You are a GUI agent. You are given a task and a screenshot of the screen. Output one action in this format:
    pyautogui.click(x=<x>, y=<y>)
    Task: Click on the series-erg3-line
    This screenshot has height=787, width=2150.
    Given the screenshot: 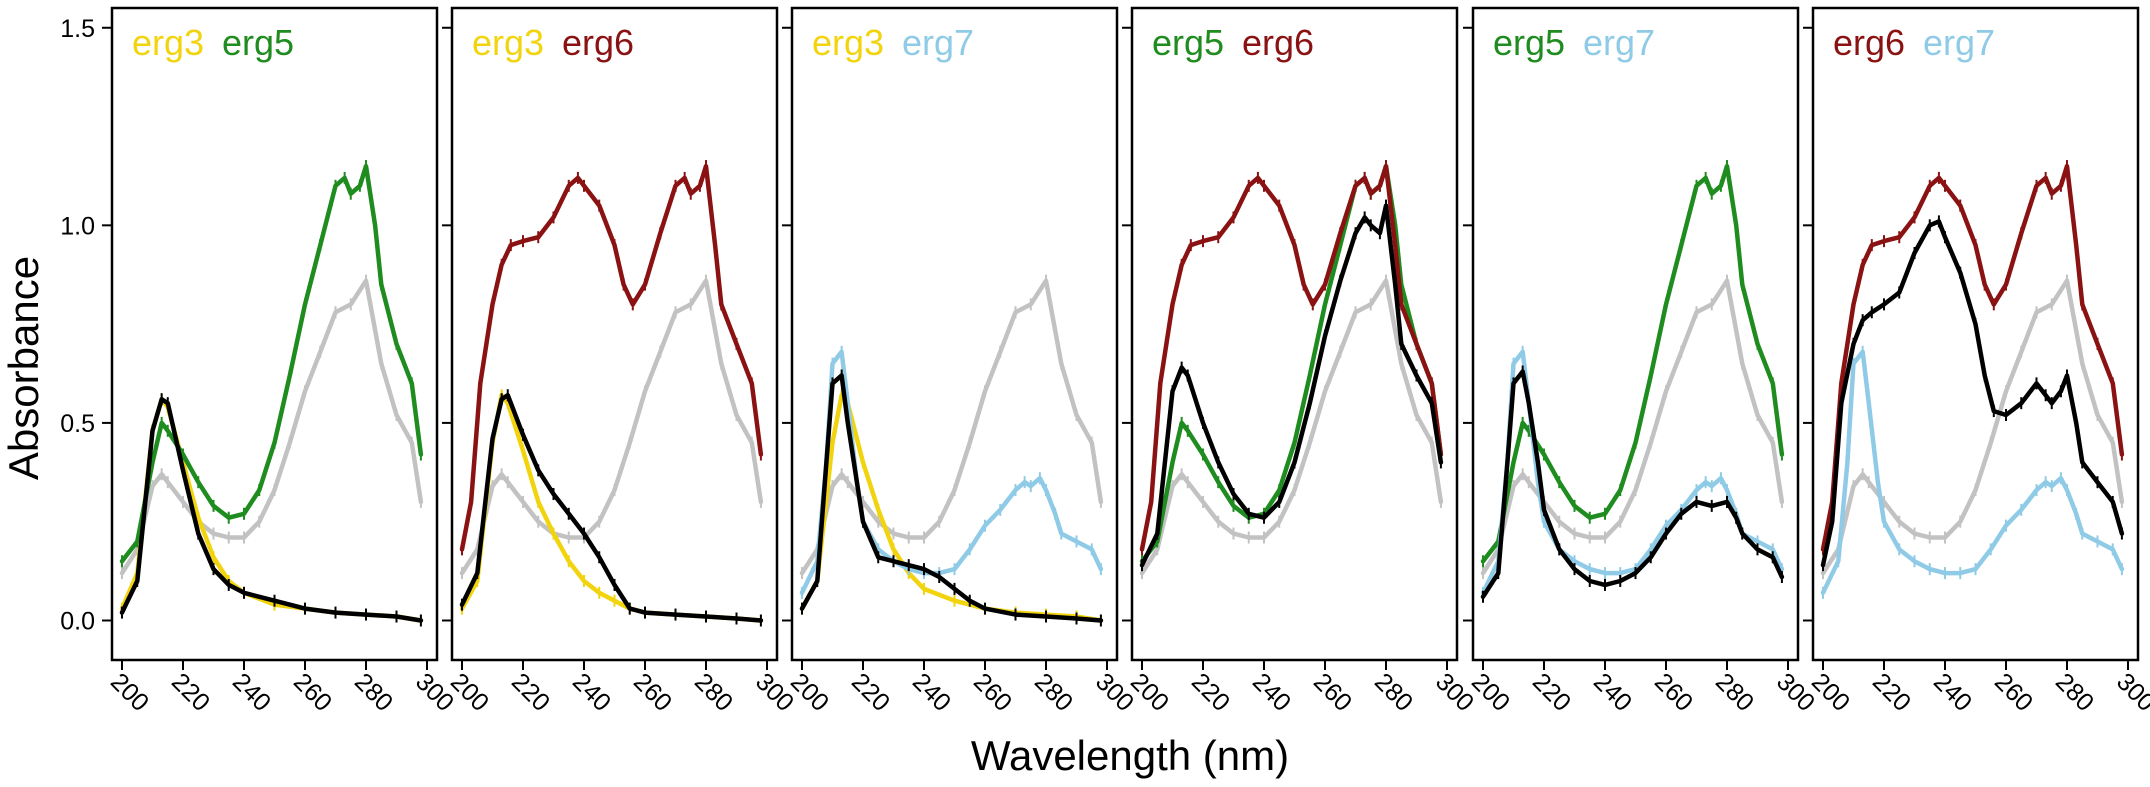 What is the action you would take?
    pyautogui.click(x=611, y=507)
    